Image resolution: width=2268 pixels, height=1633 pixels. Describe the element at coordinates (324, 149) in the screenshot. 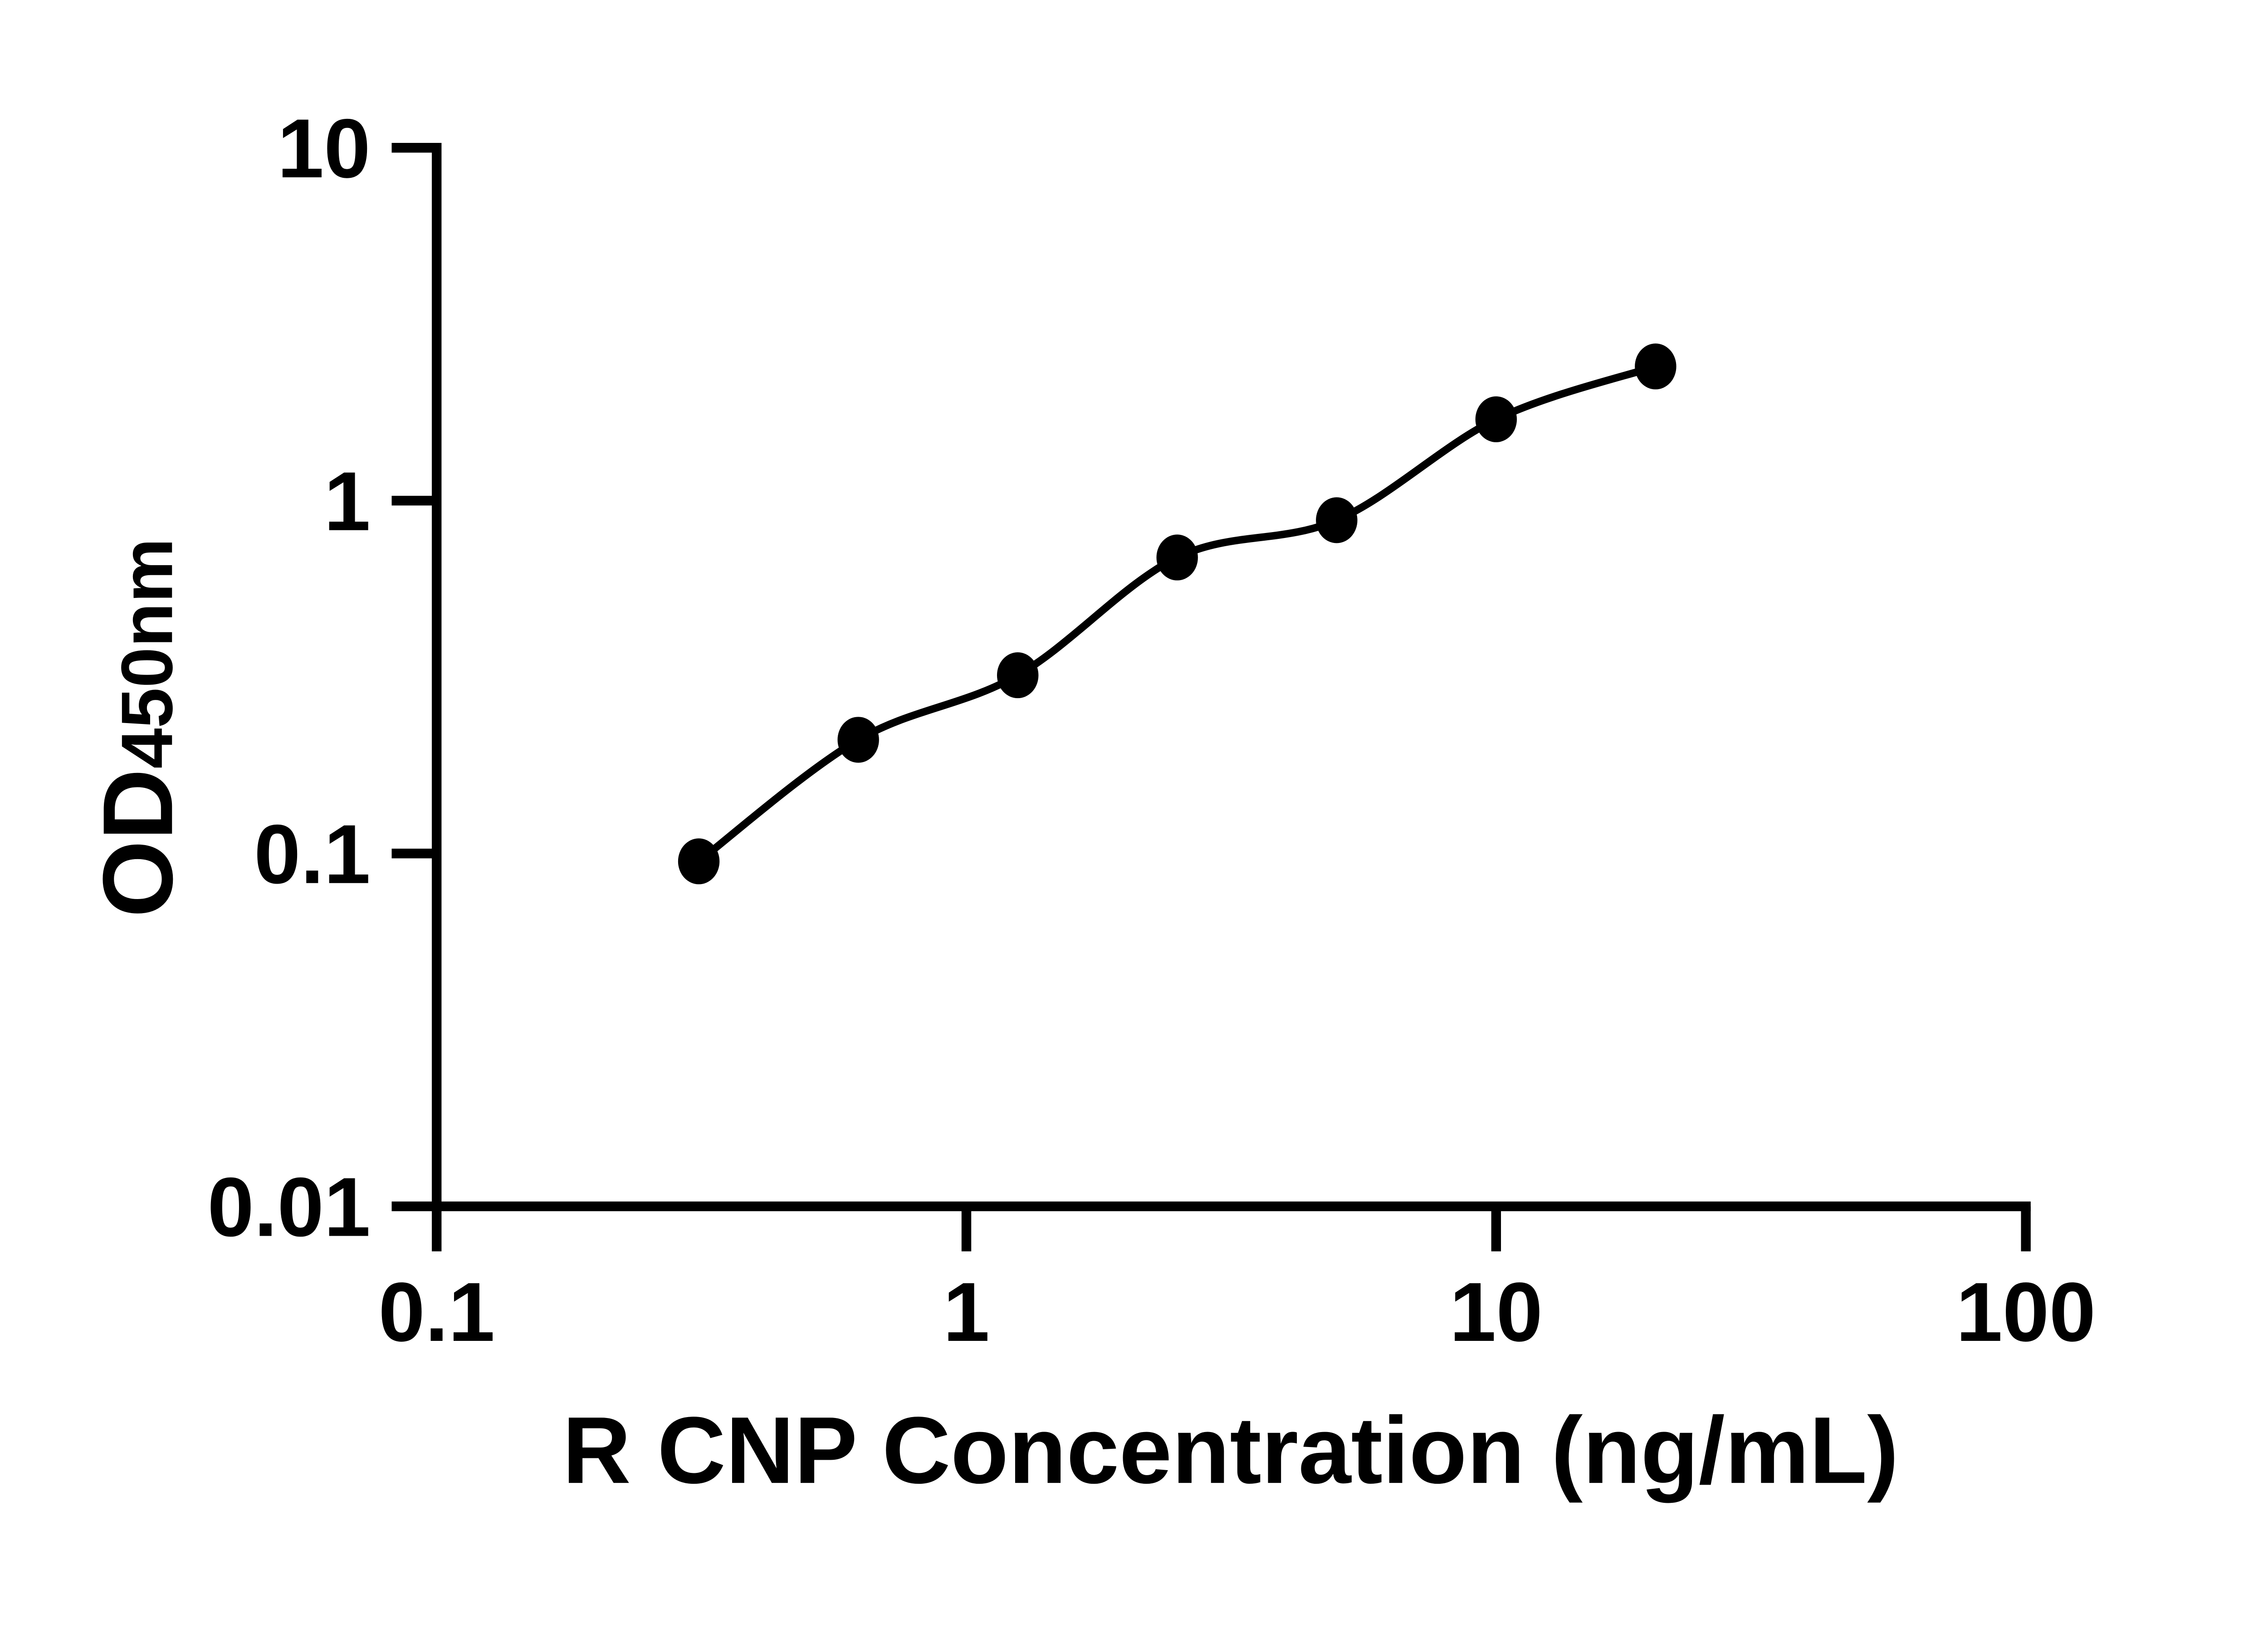

I see `y-tick-label: 10` at that location.